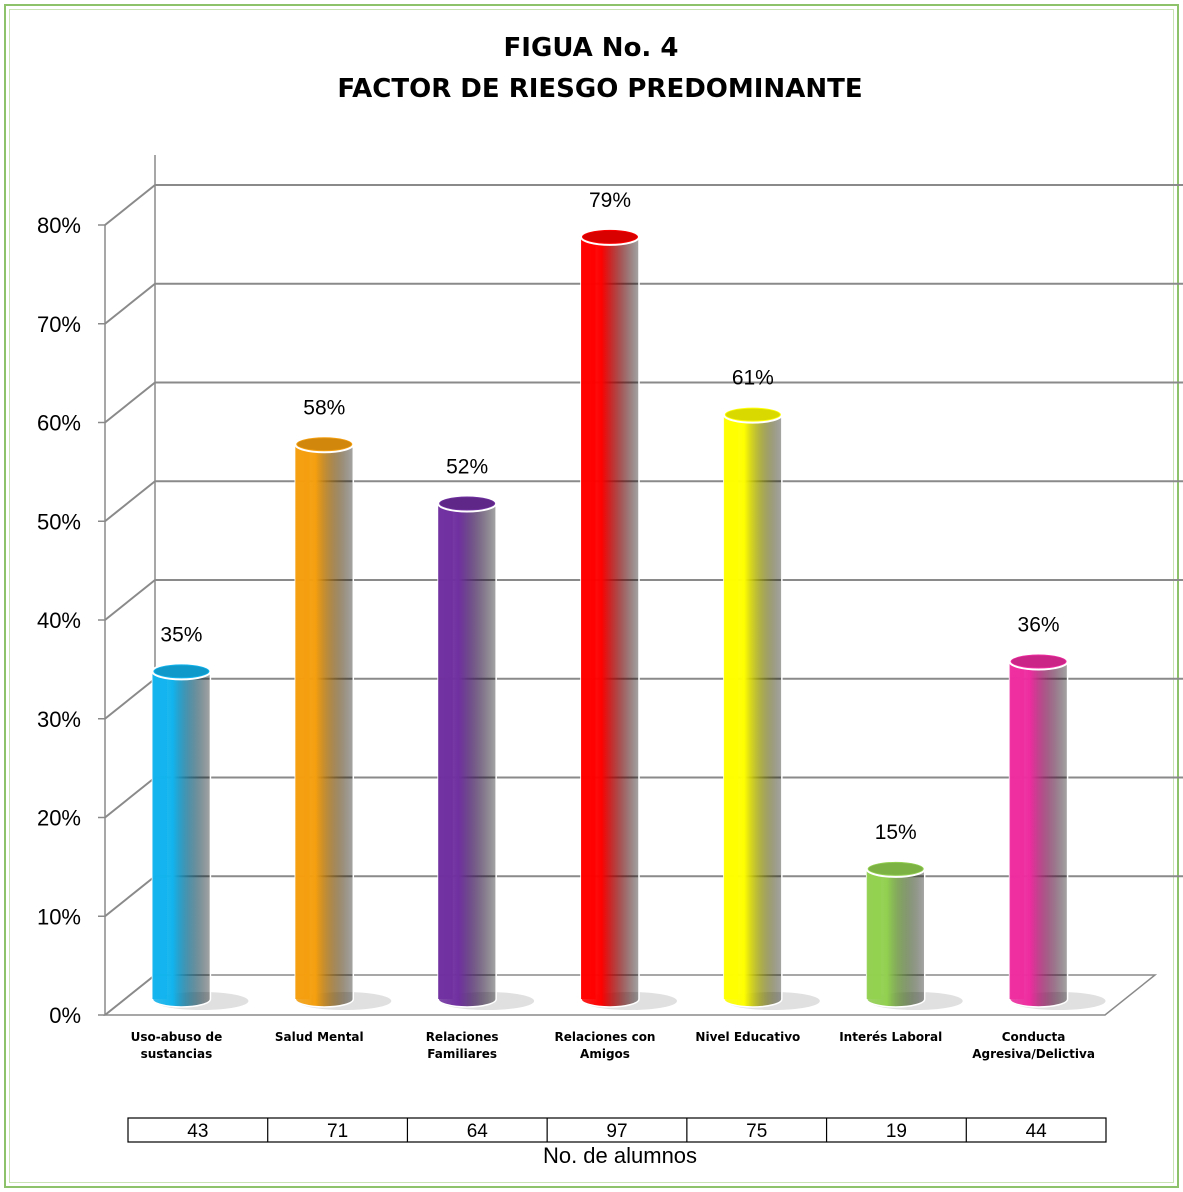 The width and height of the screenshot is (1183, 1192). I want to click on bar-value-label: 36%, so click(1039, 625).